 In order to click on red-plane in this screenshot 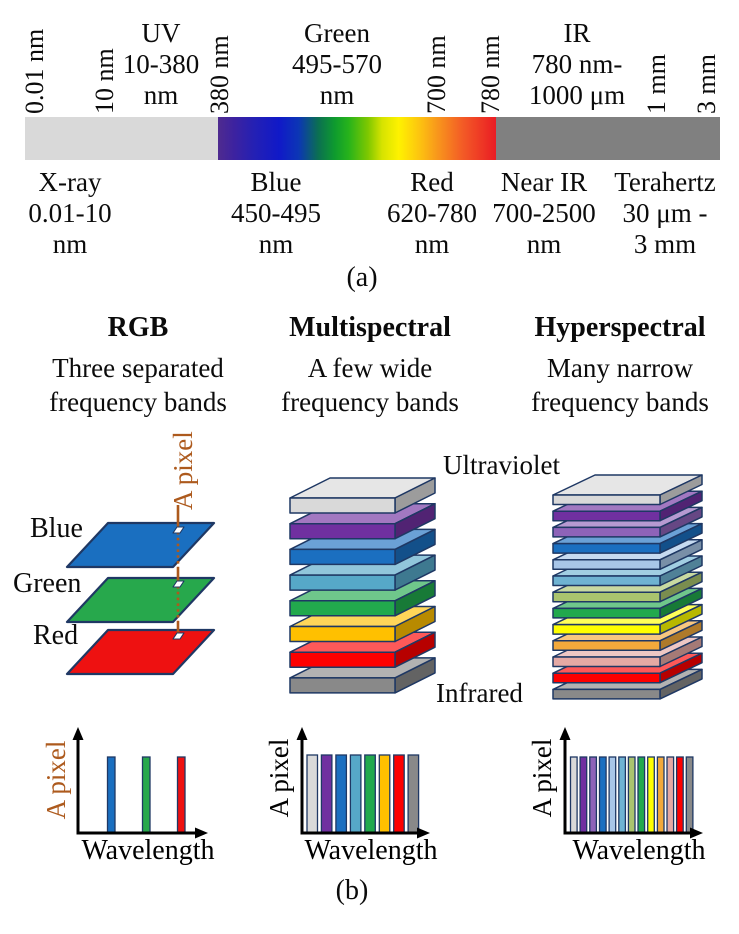, I will do `click(140, 652)`.